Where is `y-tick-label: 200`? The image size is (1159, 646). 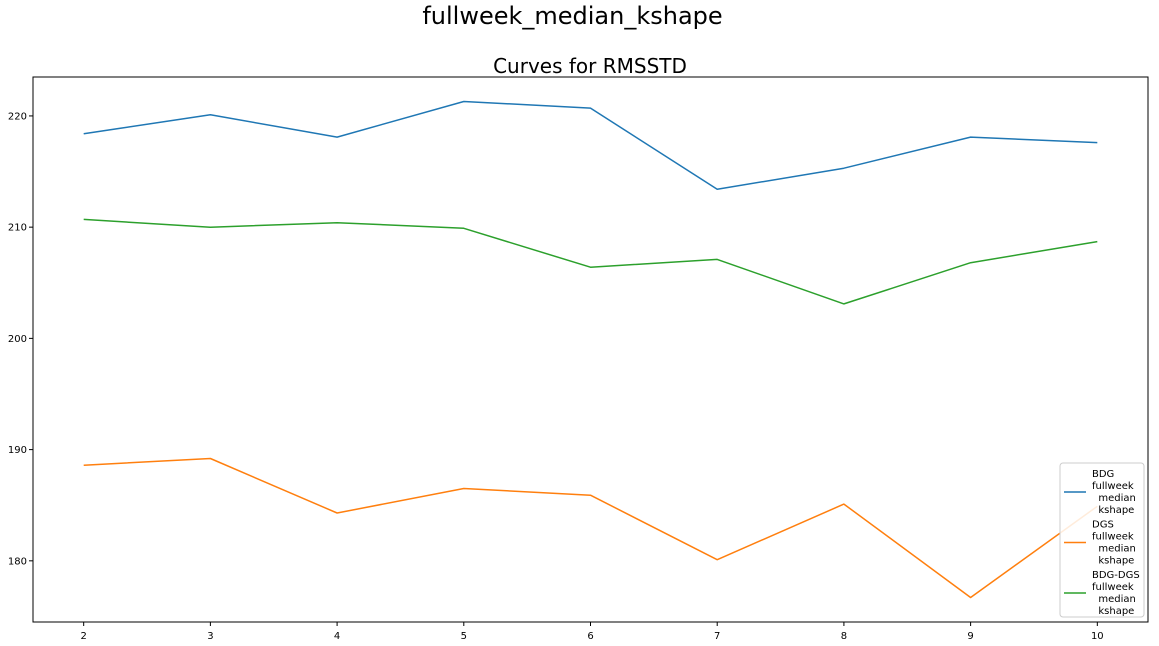 y-tick-label: 200 is located at coordinates (17, 339).